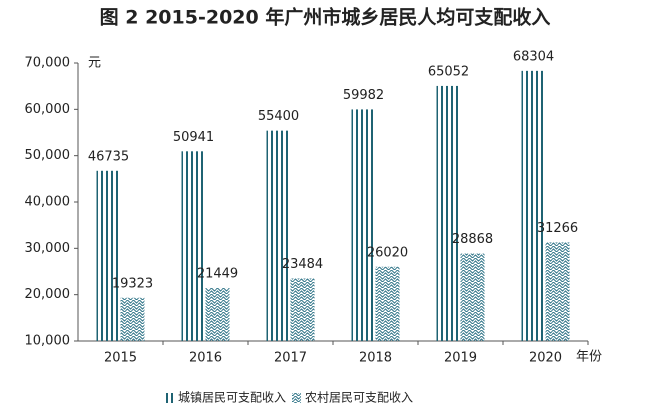 Image resolution: width=650 pixels, height=413 pixels. What do you see at coordinates (48, 248) in the screenshot?
I see `y-tick-label: 30,000` at bounding box center [48, 248].